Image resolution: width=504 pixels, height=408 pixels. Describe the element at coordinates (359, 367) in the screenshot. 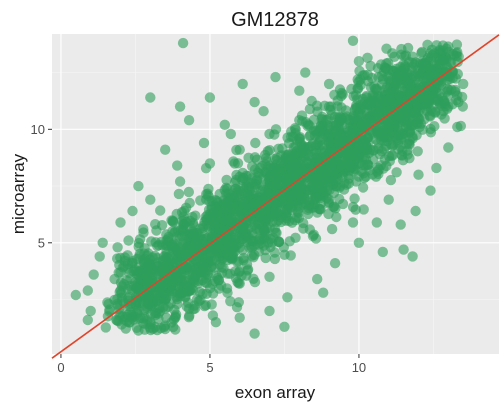

I see `x-tick-label: 10` at that location.